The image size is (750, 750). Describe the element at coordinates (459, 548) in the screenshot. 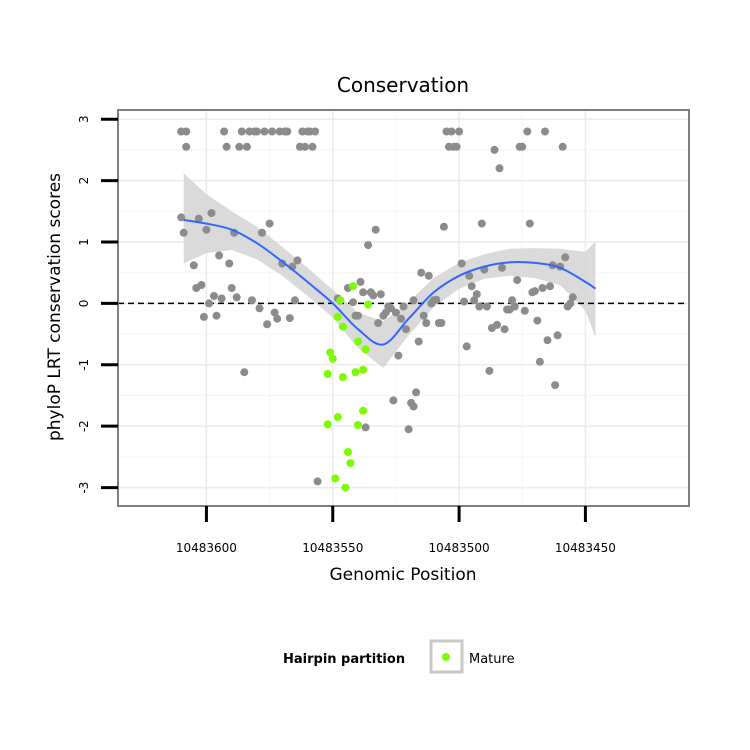

I see `x-tick-label: 10483500` at that location.